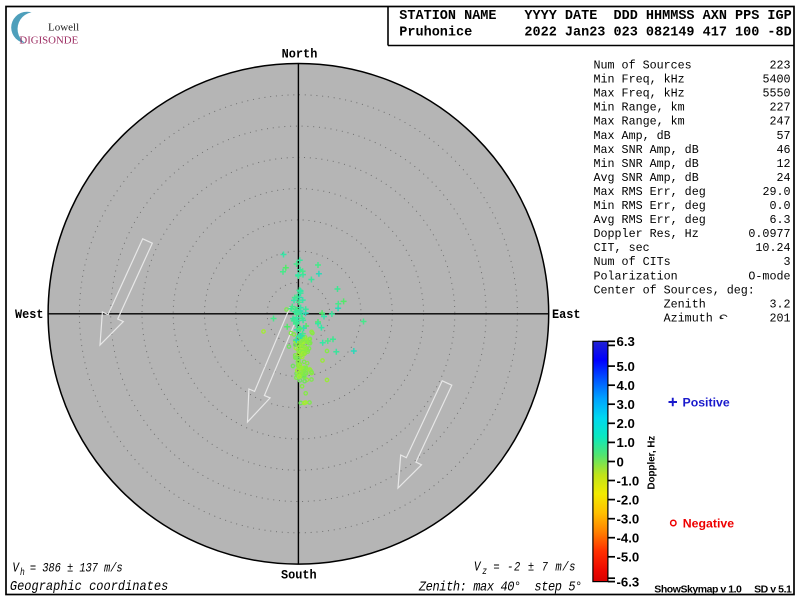 The image size is (800, 600). Describe the element at coordinates (628, 518) in the screenshot. I see `svg-text: -3.0` at that location.